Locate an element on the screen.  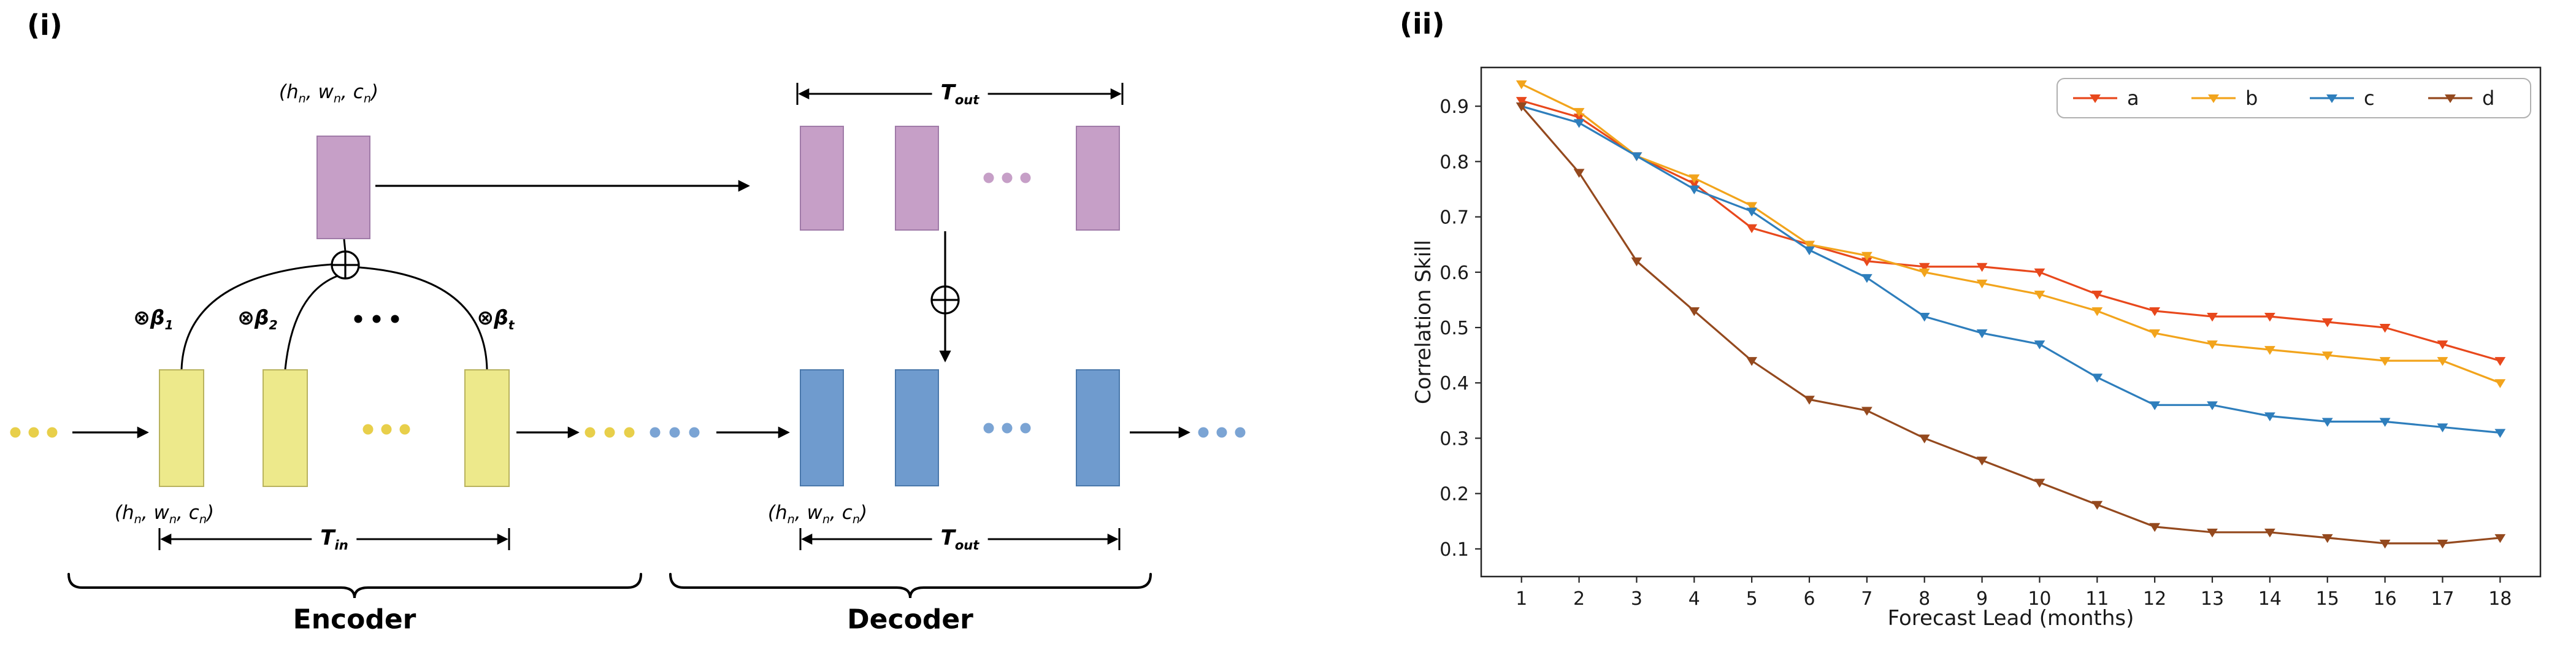
attention-arc-t is located at coordinates (423, 318).